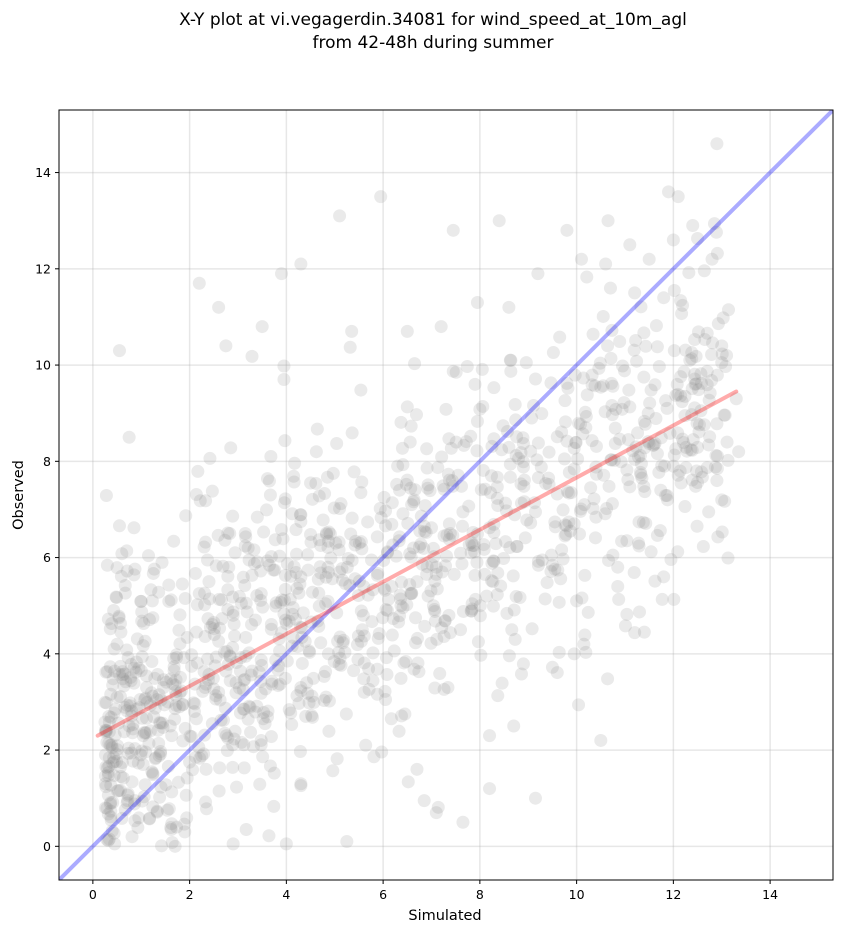  I want to click on x-tick-label: 0, so click(93, 894).